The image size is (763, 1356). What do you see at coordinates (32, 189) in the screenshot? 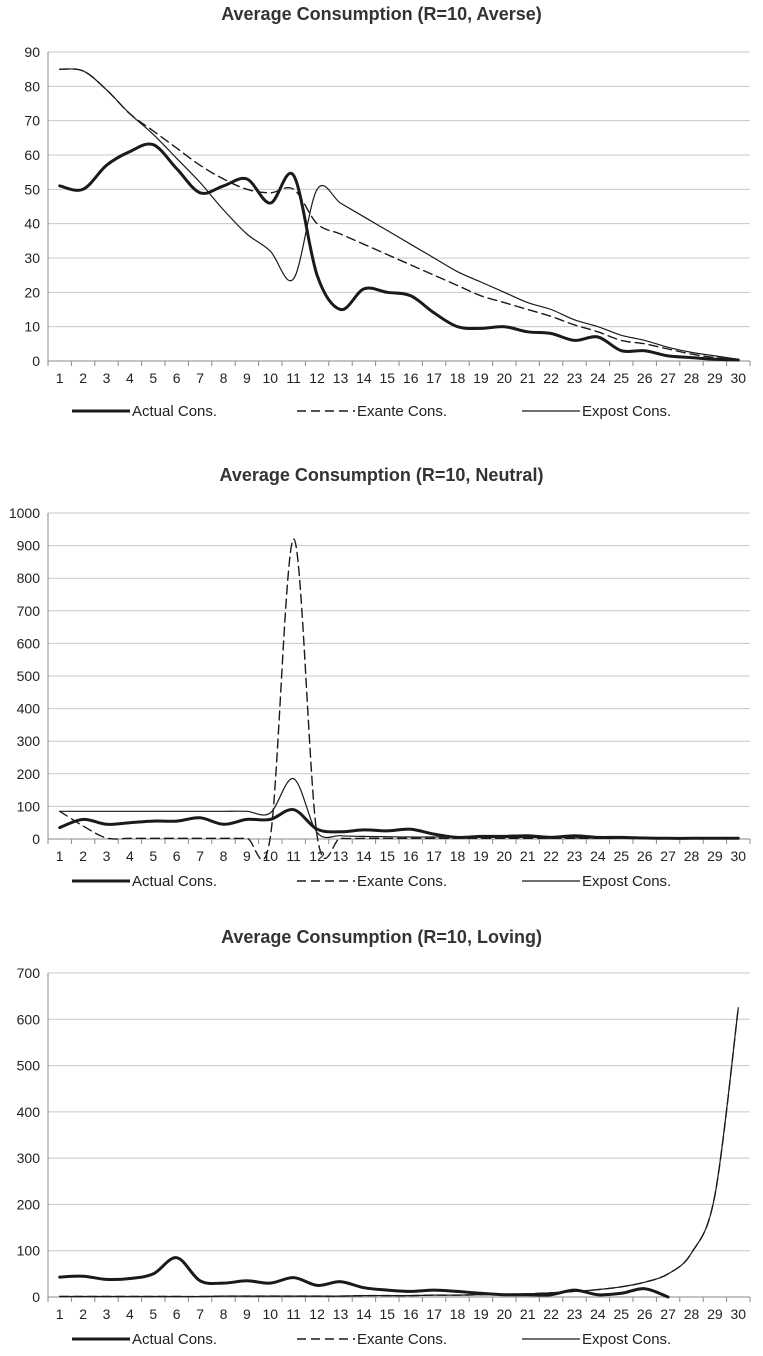
I see `y-tick-label: 50` at bounding box center [32, 189].